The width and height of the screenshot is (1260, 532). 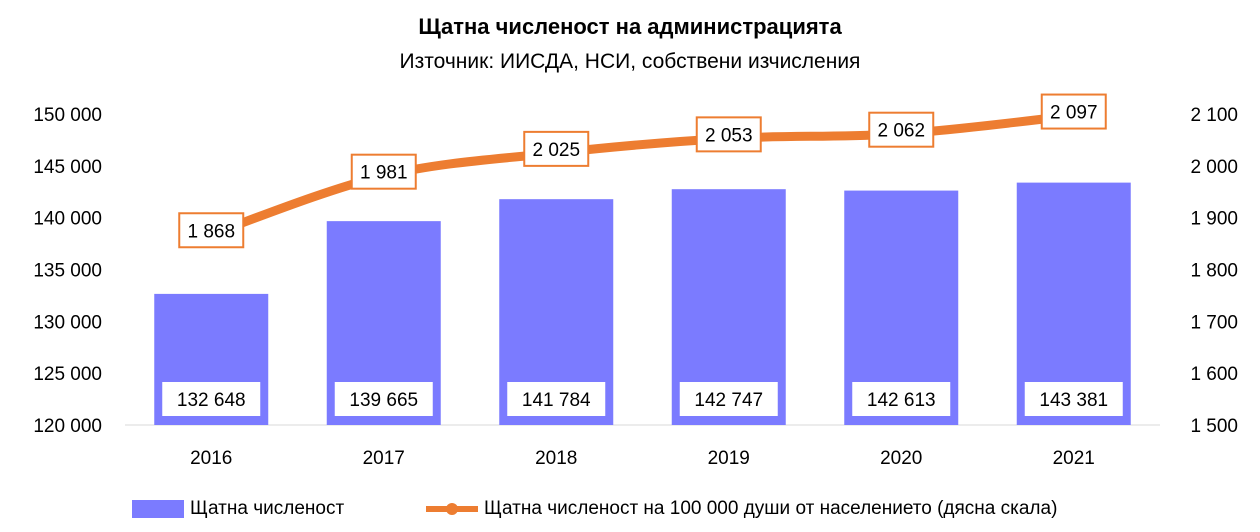 What do you see at coordinates (630, 26) in the screenshot?
I see `chart-title: Щатна численост на администрацията` at bounding box center [630, 26].